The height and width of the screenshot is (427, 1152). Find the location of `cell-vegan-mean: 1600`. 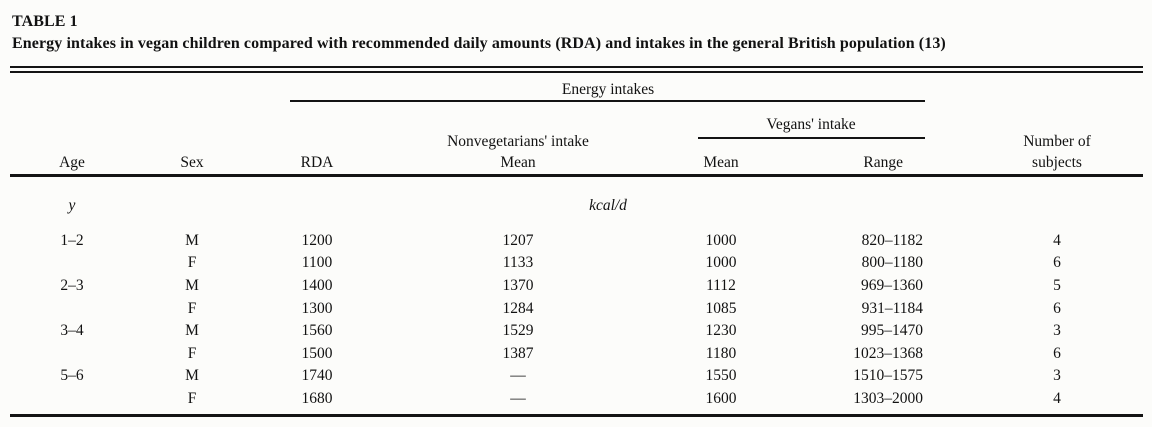

cell-vegan-mean: 1600 is located at coordinates (721, 398).